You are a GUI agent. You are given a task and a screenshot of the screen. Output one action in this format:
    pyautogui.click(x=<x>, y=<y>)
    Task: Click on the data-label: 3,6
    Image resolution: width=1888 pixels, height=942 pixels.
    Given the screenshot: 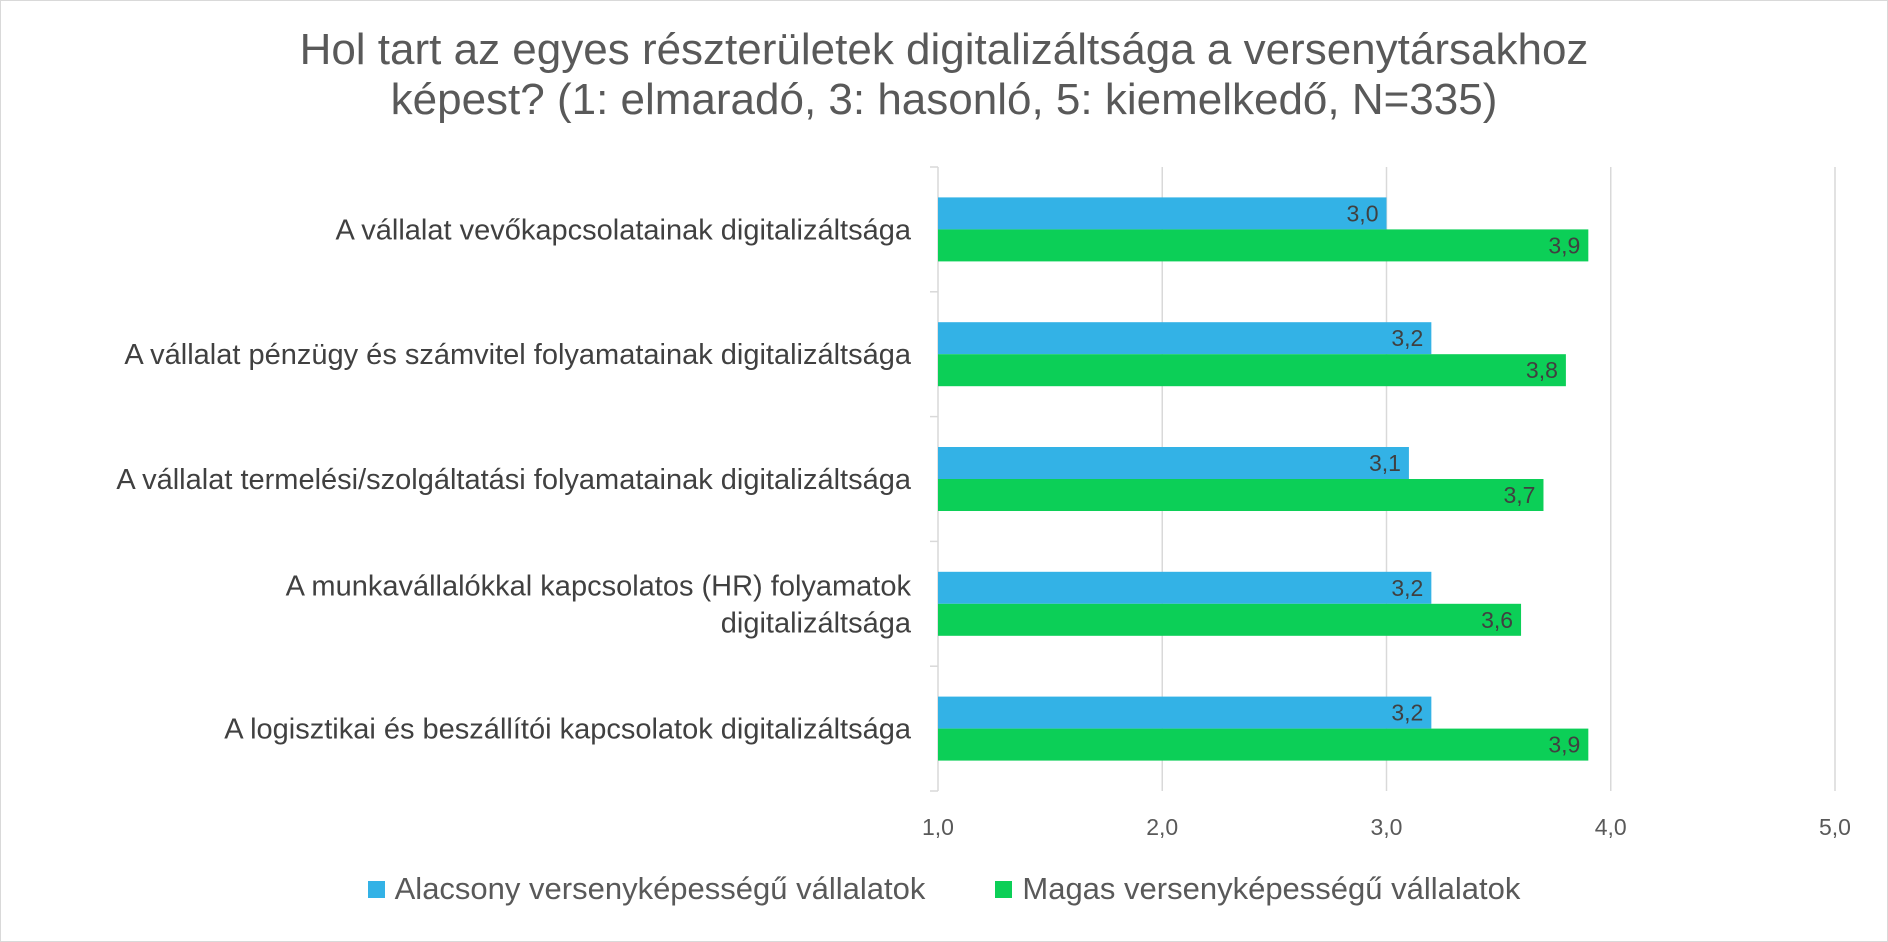 What is the action you would take?
    pyautogui.click(x=1497, y=620)
    